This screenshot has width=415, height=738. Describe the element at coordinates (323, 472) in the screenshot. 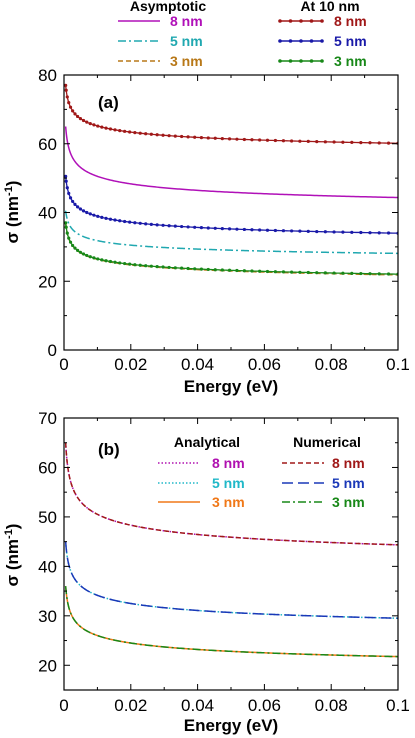

I see `legend-group-numerical: Numerical 8 nm 5 nm 3 nm` at that location.